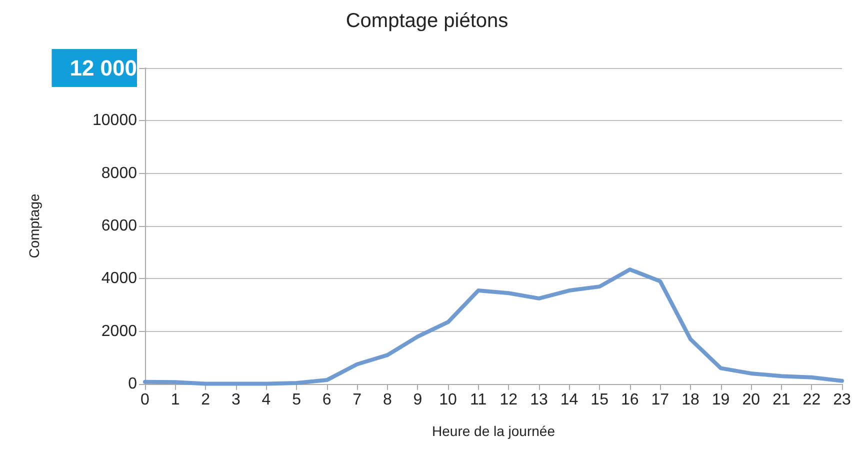 This screenshot has width=854, height=456. I want to click on x-tick-label: 7, so click(357, 400).